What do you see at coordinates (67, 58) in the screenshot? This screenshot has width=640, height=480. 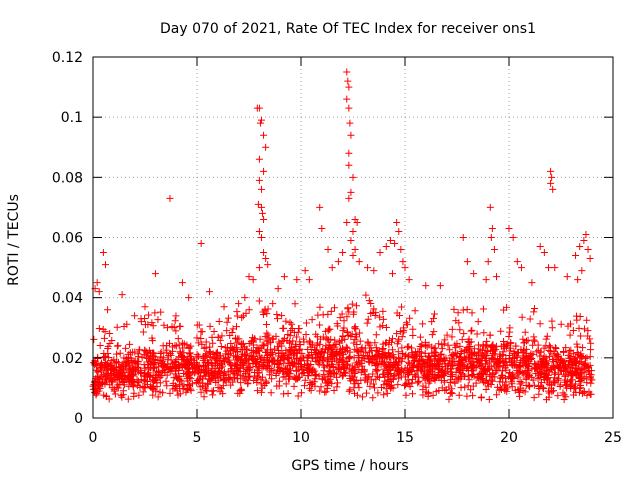 I see `y-tick-label: 0.12` at bounding box center [67, 58].